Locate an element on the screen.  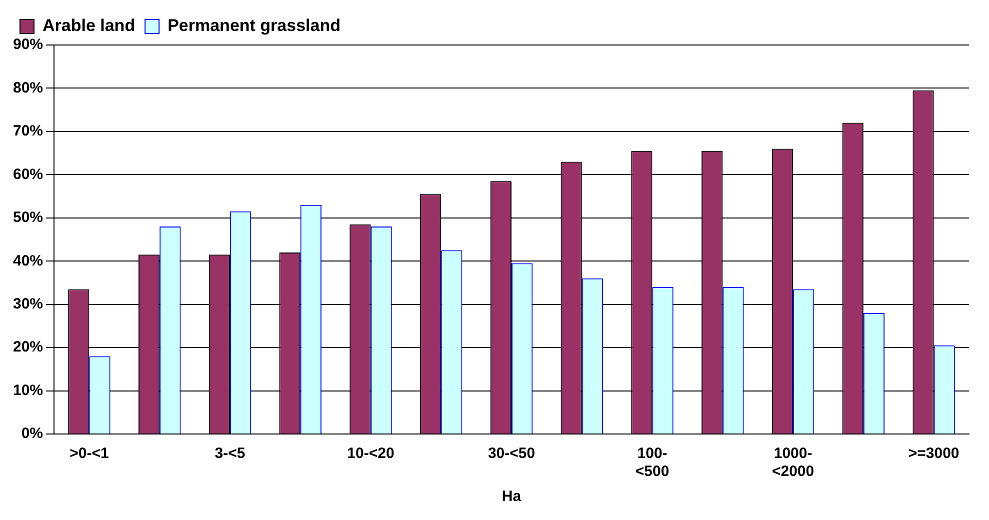
y-tick-label: 60% is located at coordinates (28, 174).